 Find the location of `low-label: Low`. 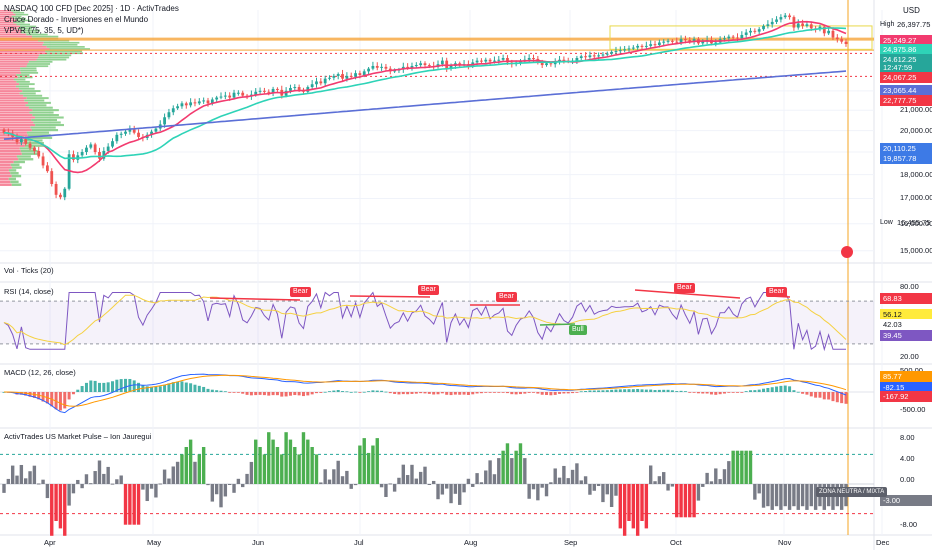

low-label: Low is located at coordinates (886, 222).